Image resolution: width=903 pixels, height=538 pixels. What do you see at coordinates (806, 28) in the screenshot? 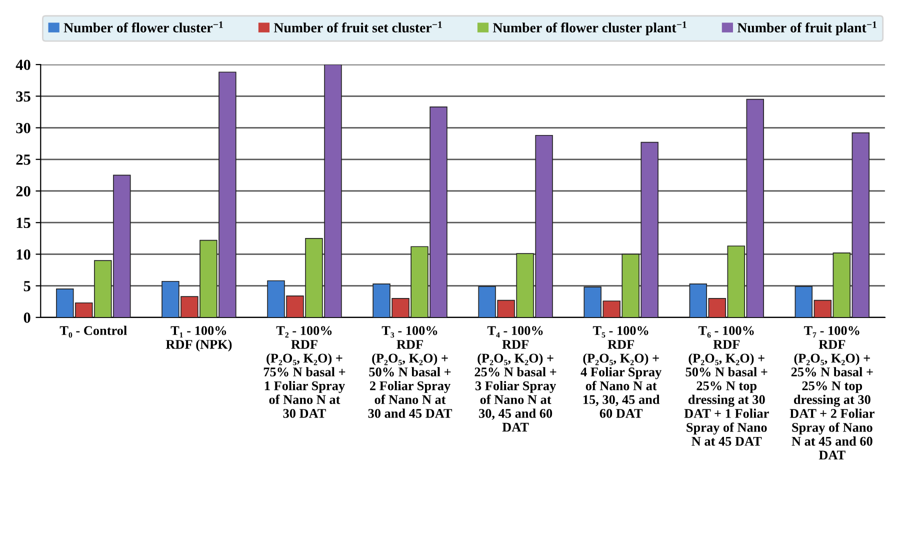
I see `legend-label: Number of fruit plant$^{−1}$` at bounding box center [806, 28].